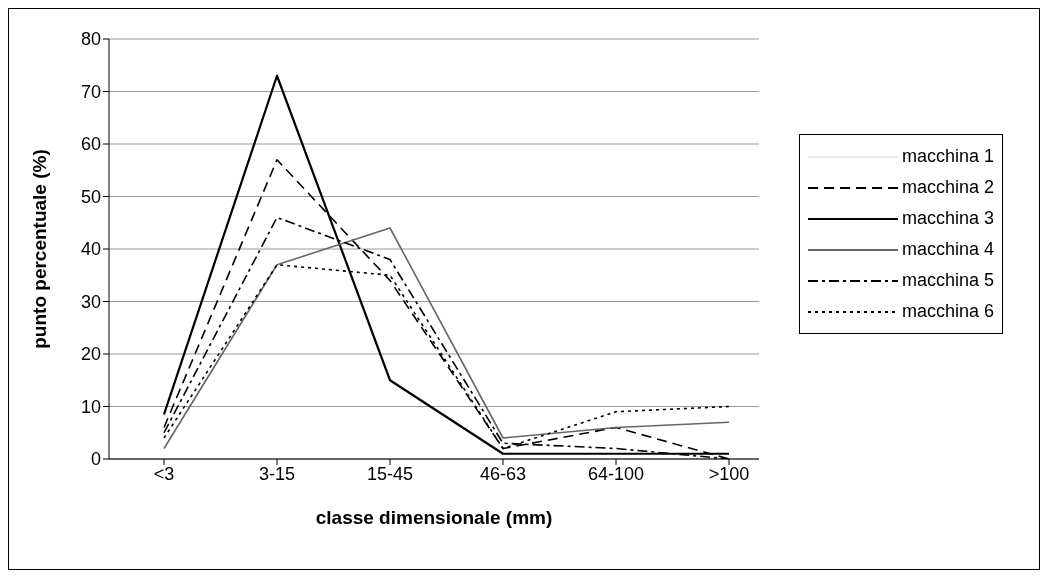 Image resolution: width=1054 pixels, height=583 pixels. What do you see at coordinates (90, 354) in the screenshot?
I see `y-tick-label: 20` at bounding box center [90, 354].